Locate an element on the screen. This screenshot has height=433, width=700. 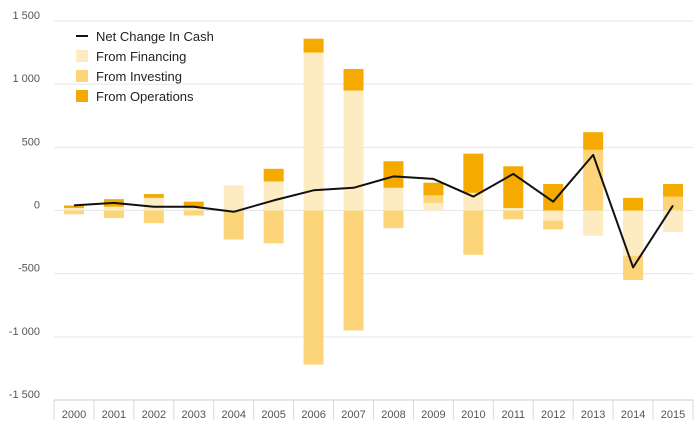
x-tick-label: 2014 is located at coordinates (633, 415).